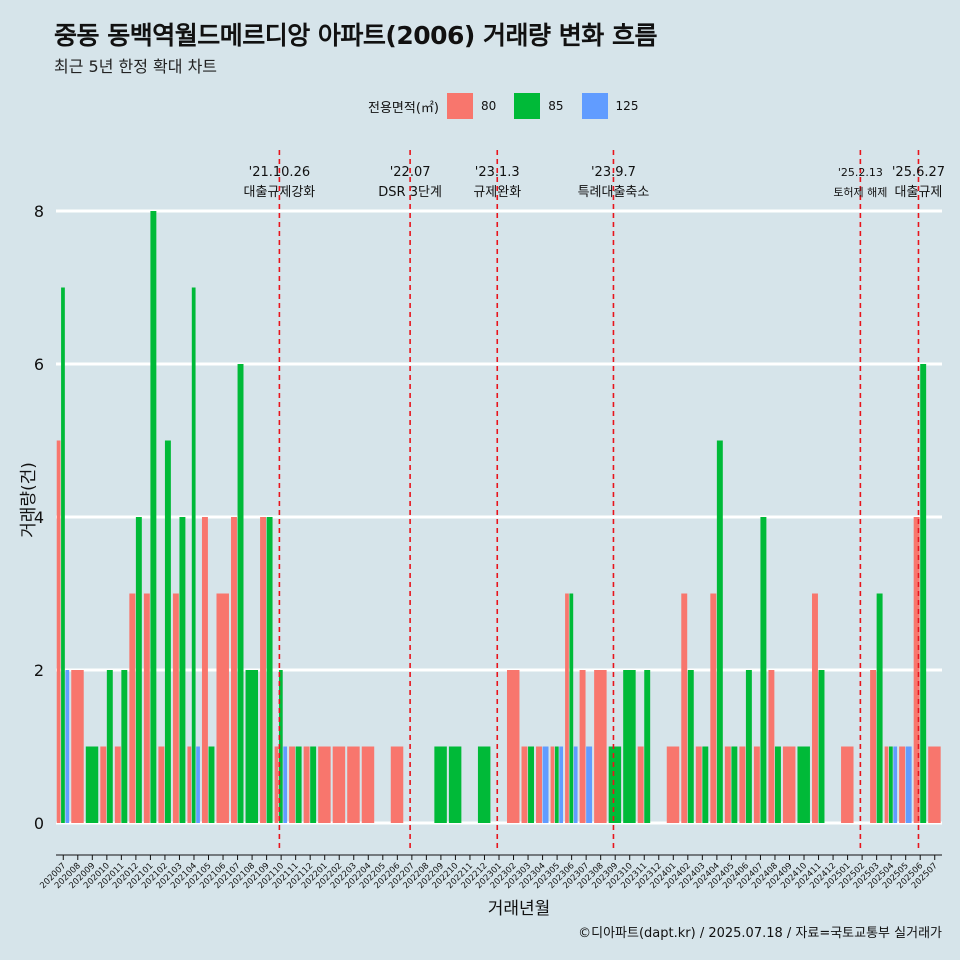 This screenshot has width=960, height=960. I want to click on event-label: 규제완화, so click(497, 192).